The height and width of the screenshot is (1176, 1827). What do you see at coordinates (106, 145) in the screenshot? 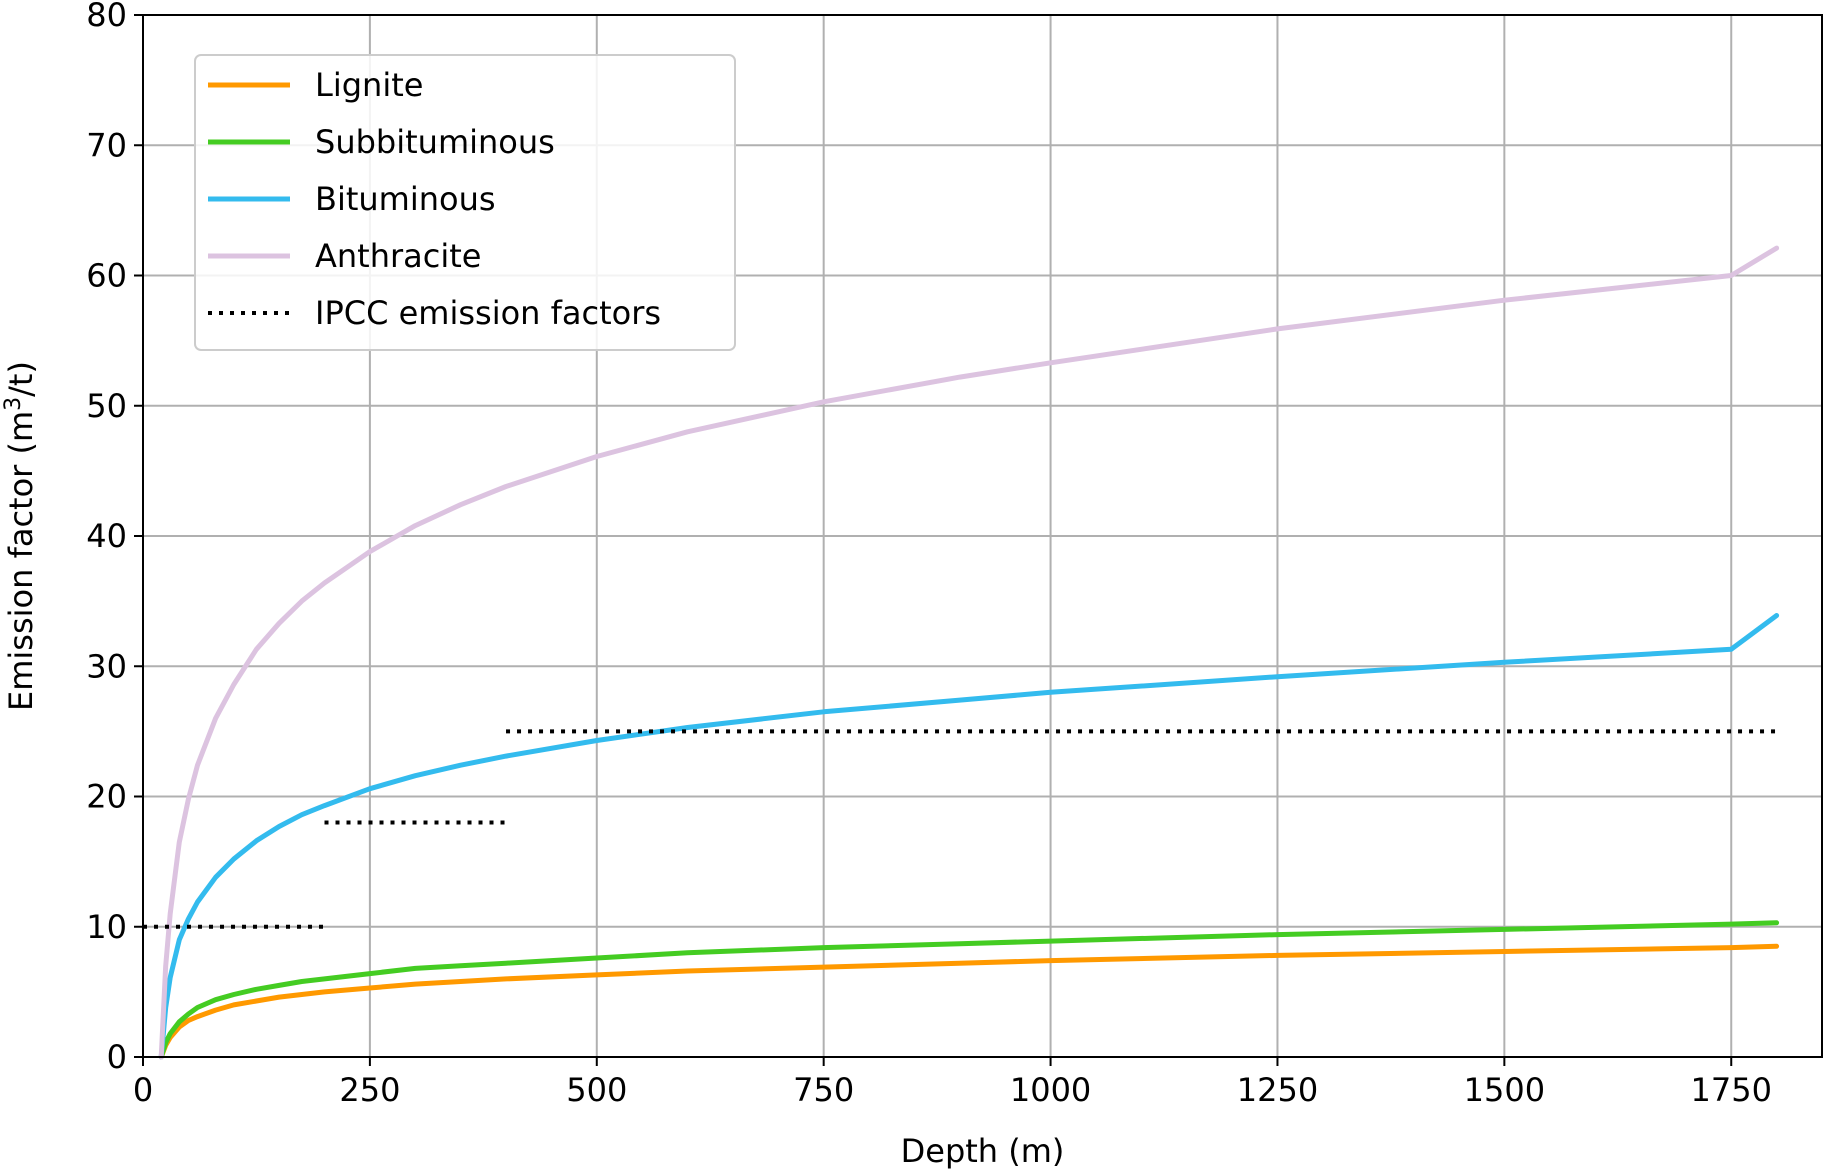
I see `y-tick-label-7: 70` at bounding box center [106, 145].